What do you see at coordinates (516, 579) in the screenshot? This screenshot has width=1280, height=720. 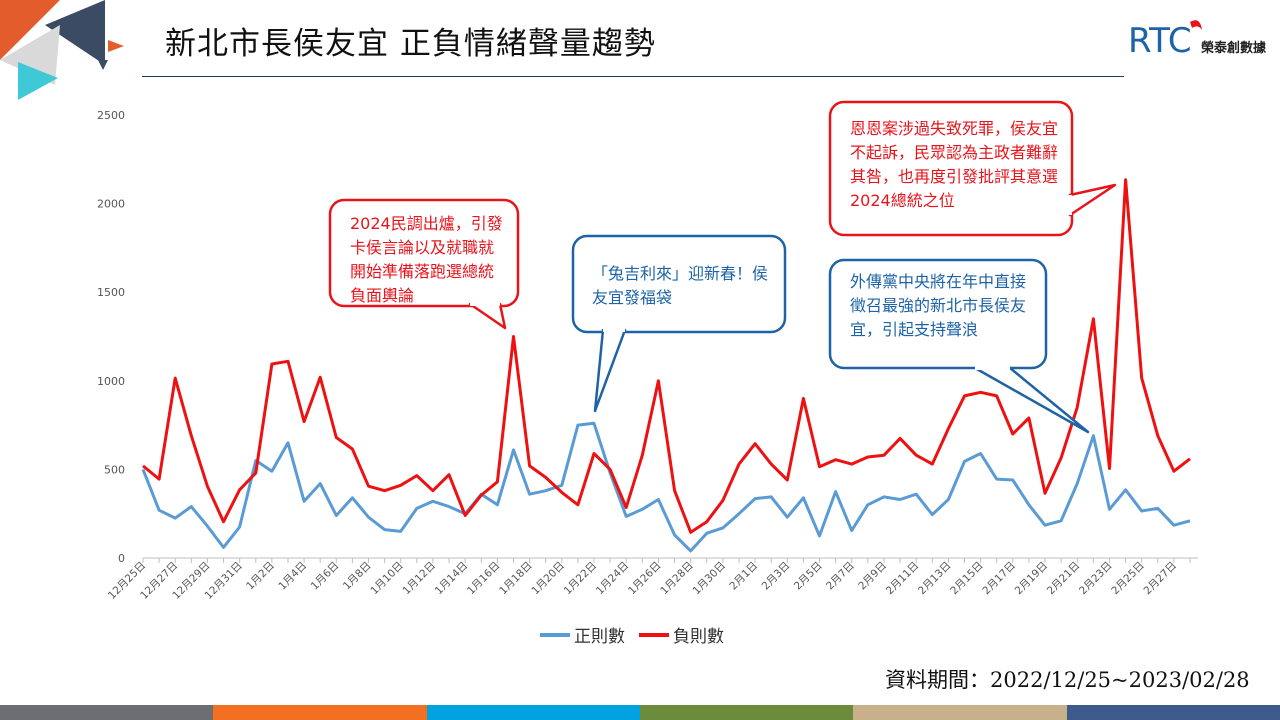 I see `x-tick-label: 1月18日` at bounding box center [516, 579].